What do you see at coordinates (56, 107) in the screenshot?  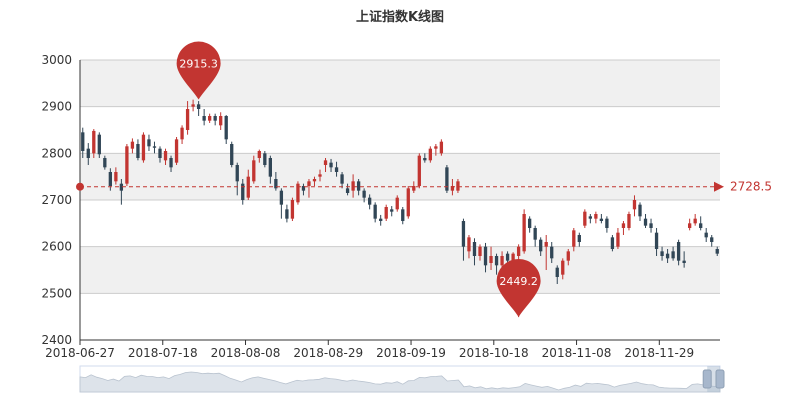 I see `y-tick-label: 2900` at bounding box center [56, 107].